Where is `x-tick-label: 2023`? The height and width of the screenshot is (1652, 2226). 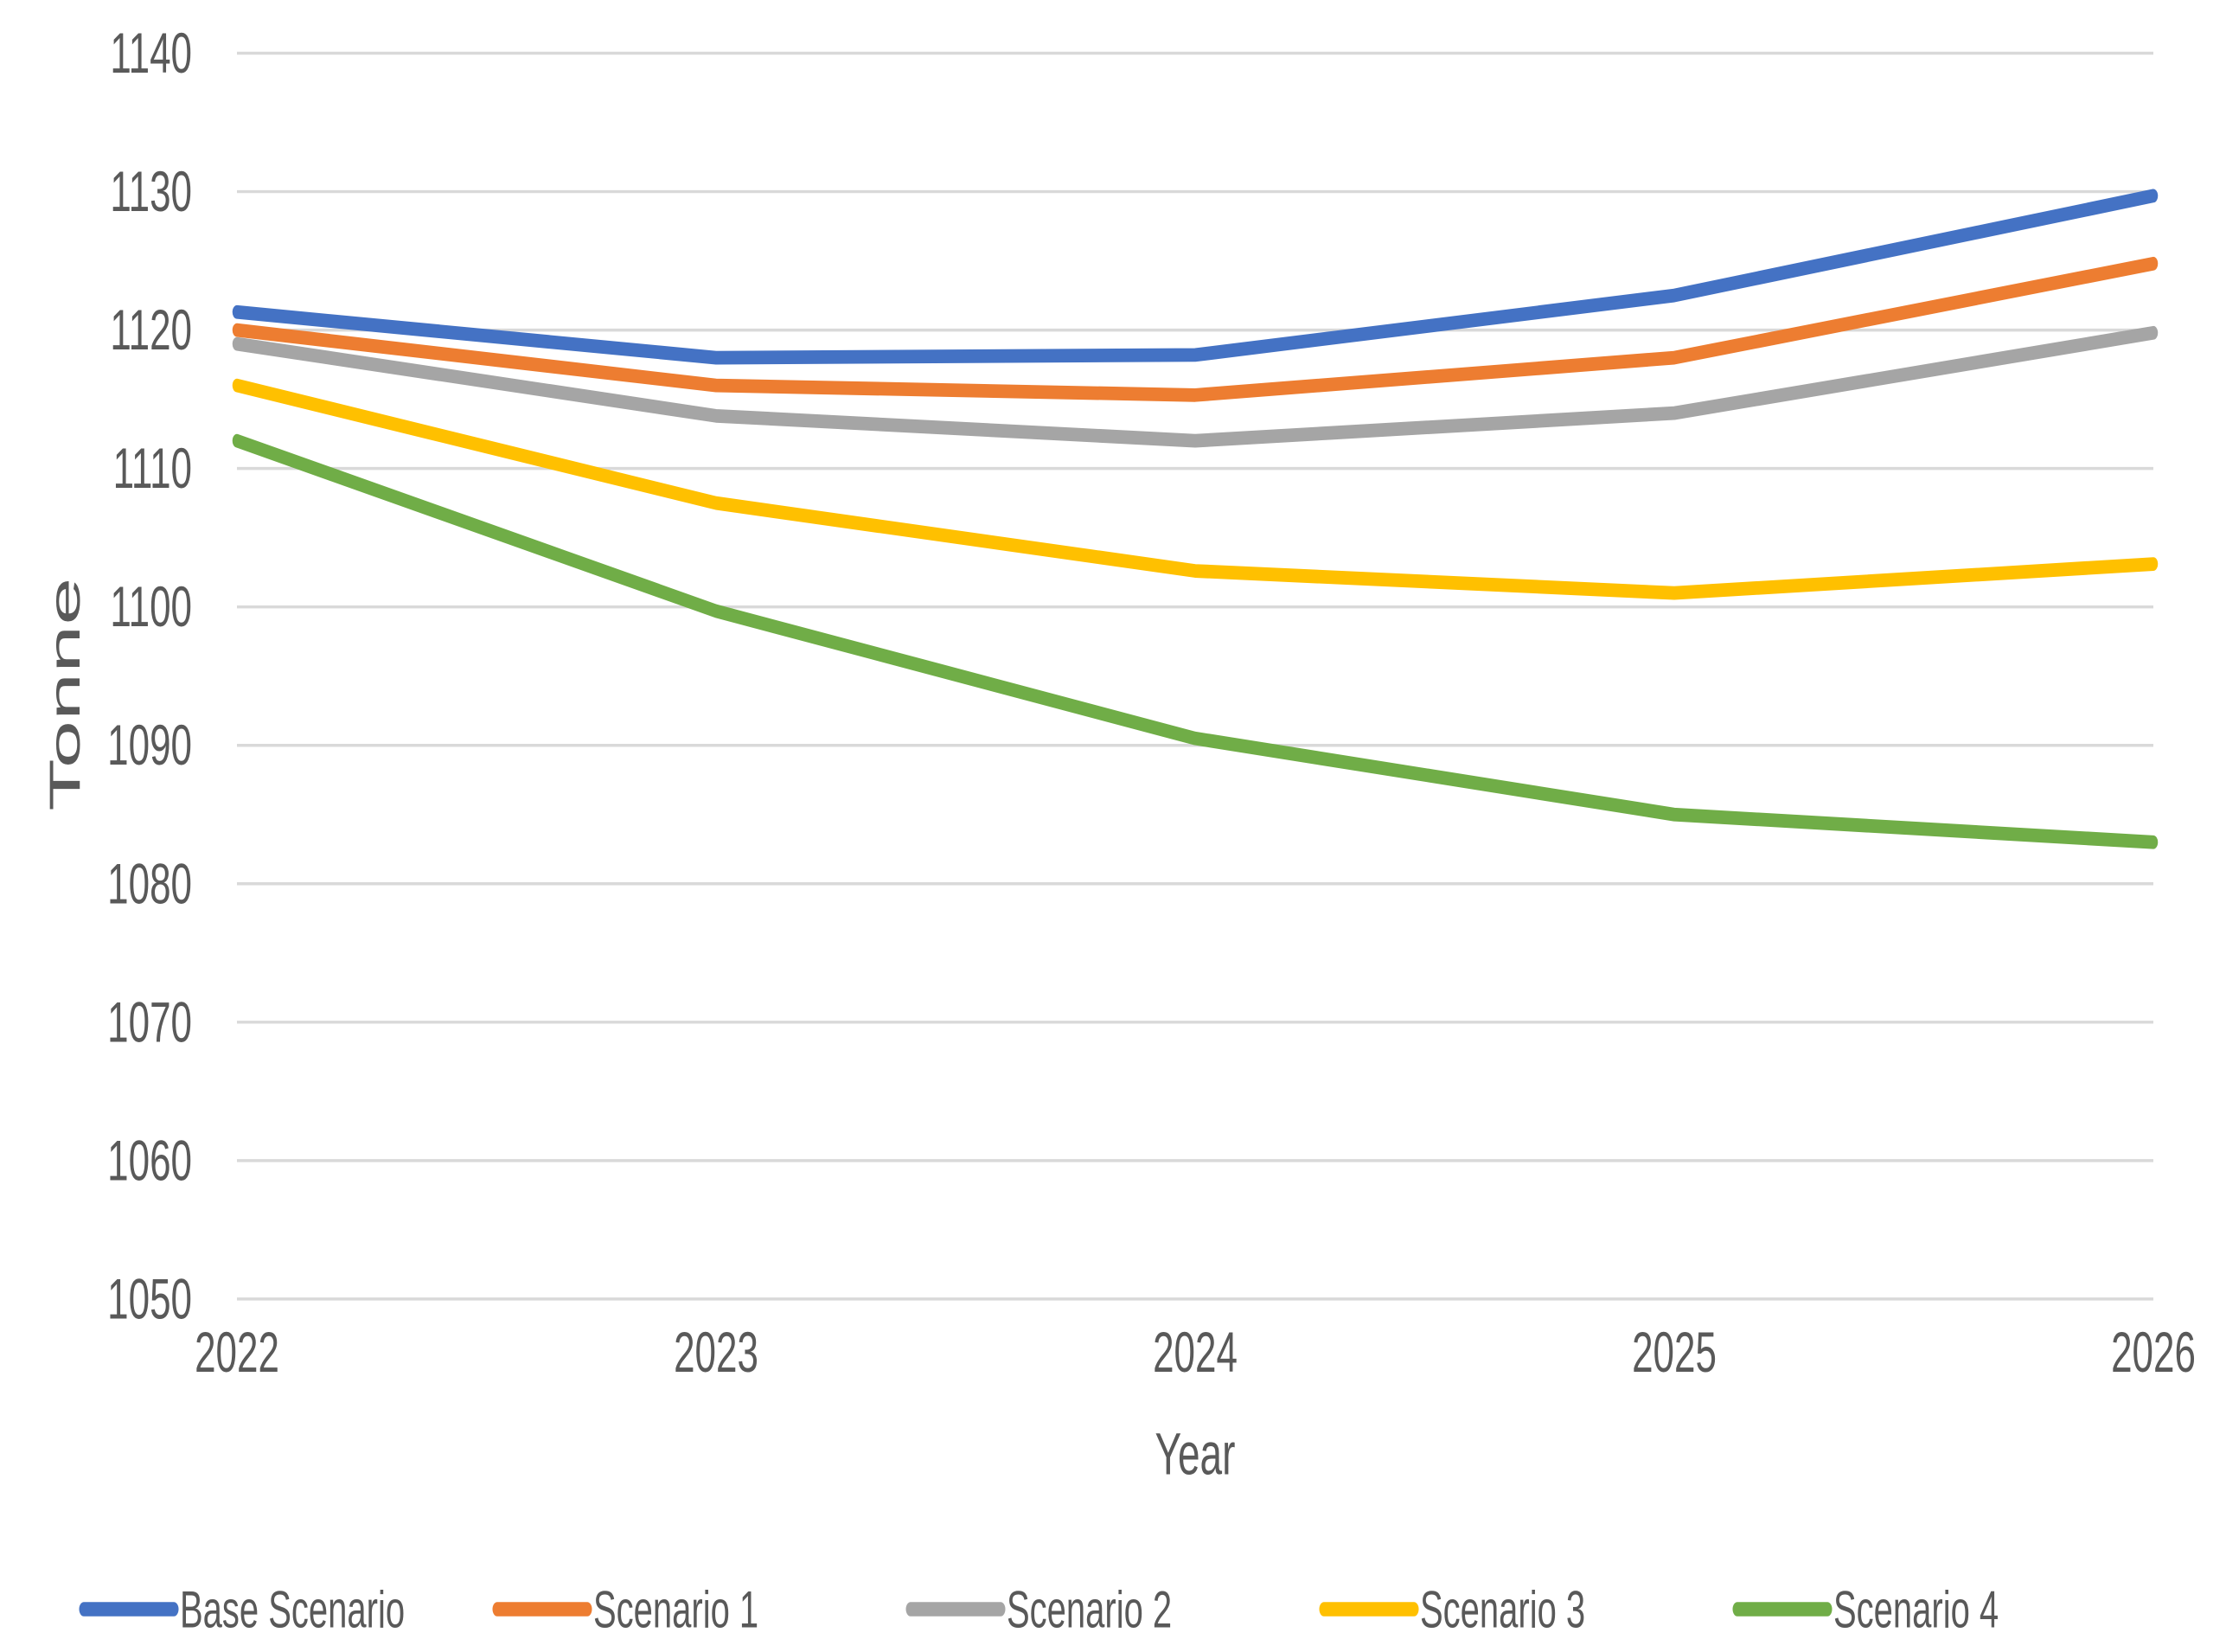 x-tick-label: 2023 is located at coordinates (716, 1352).